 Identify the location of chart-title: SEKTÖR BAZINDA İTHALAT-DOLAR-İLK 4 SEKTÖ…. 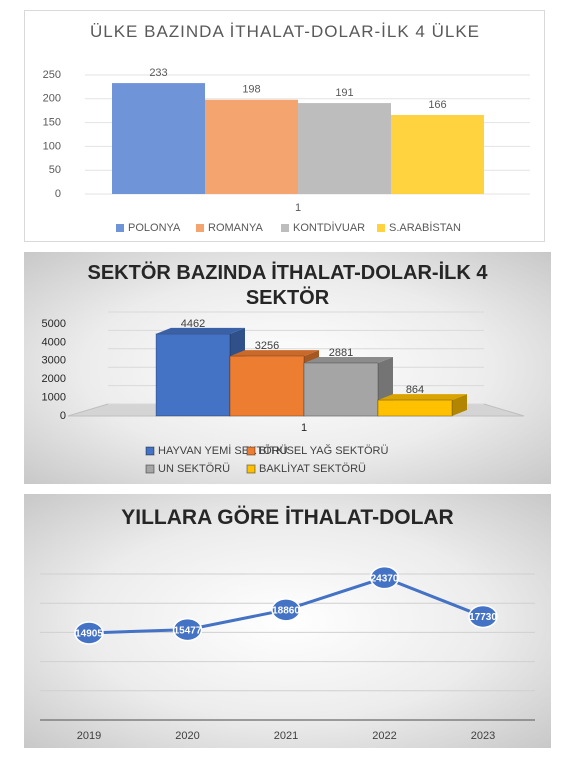
(287, 285).